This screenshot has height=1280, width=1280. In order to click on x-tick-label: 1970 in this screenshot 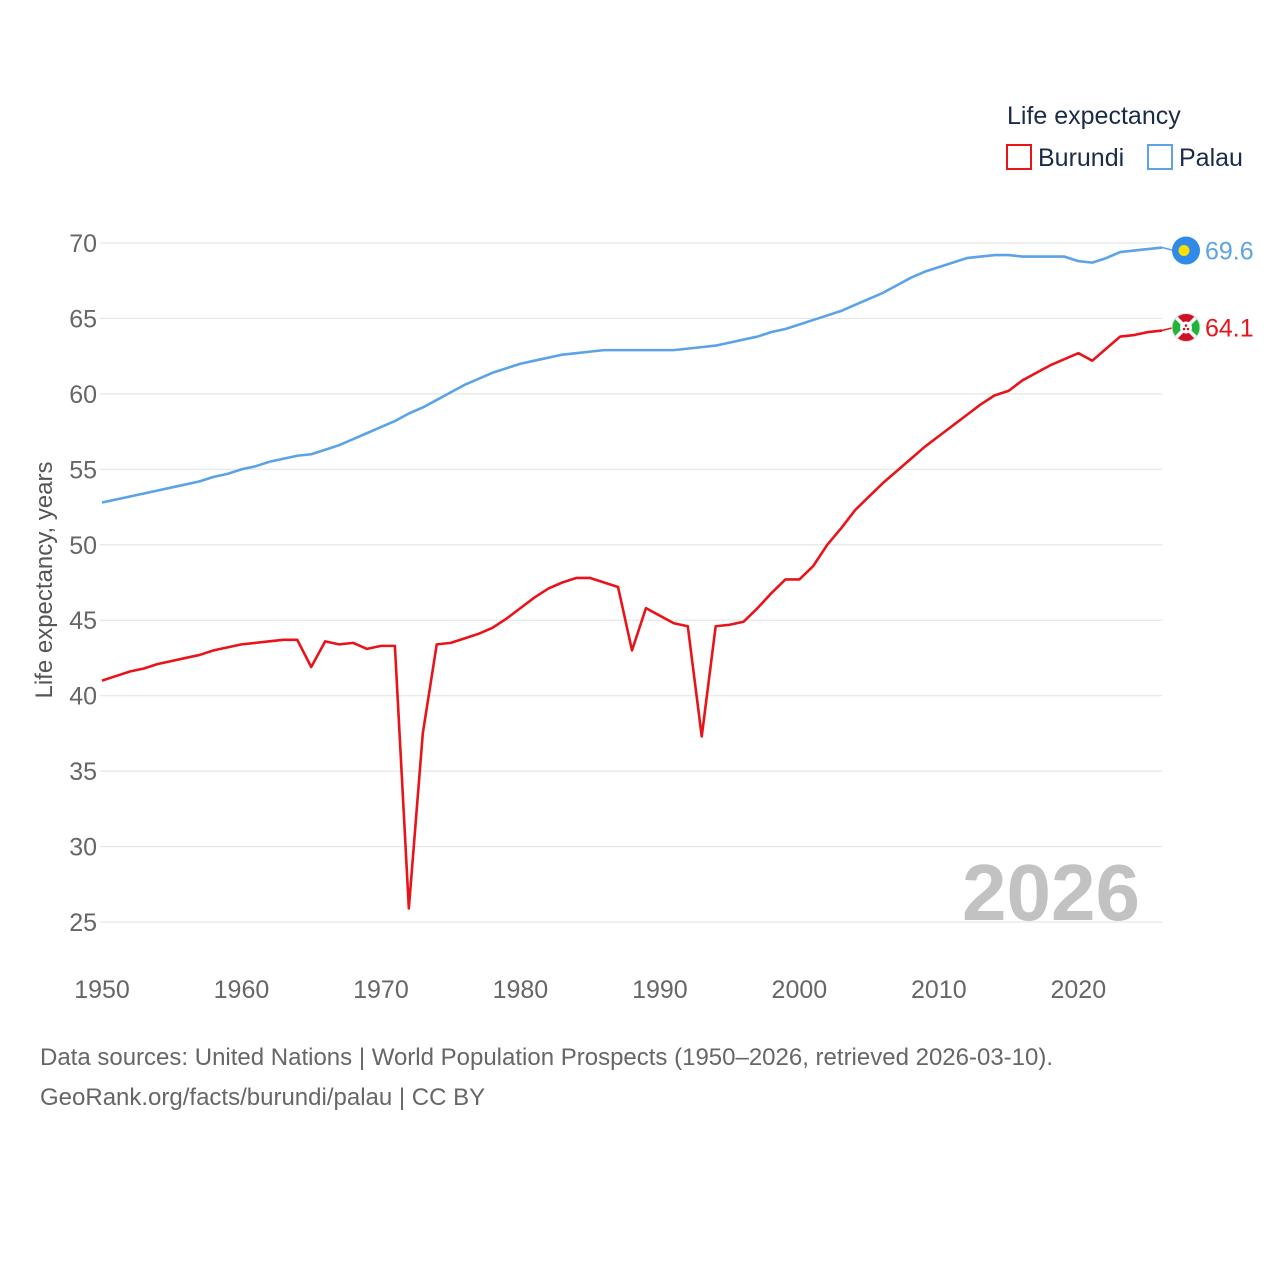, I will do `click(381, 990)`.